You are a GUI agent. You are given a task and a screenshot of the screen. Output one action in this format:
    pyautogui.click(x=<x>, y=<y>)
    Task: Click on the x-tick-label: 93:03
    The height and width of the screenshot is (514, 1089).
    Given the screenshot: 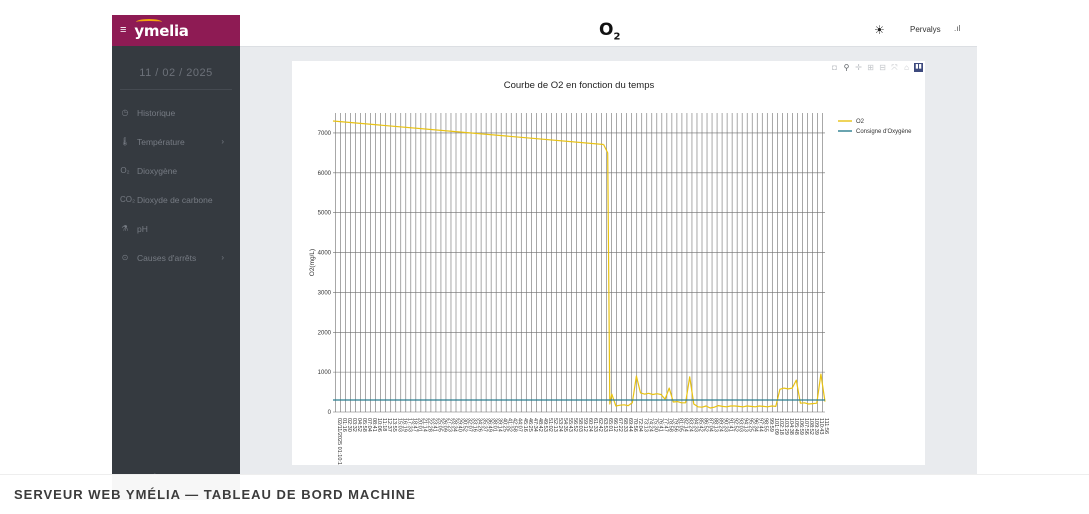 What is the action you would take?
    pyautogui.click(x=741, y=425)
    